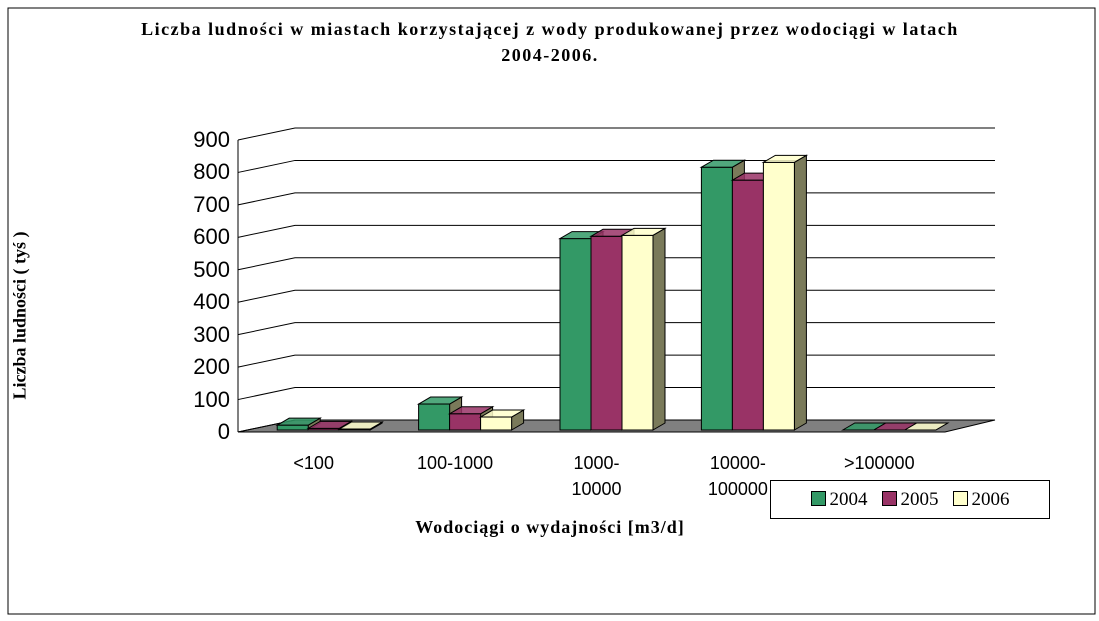 This screenshot has height=621, width=1099. I want to click on legend-item: 2005, so click(910, 499).